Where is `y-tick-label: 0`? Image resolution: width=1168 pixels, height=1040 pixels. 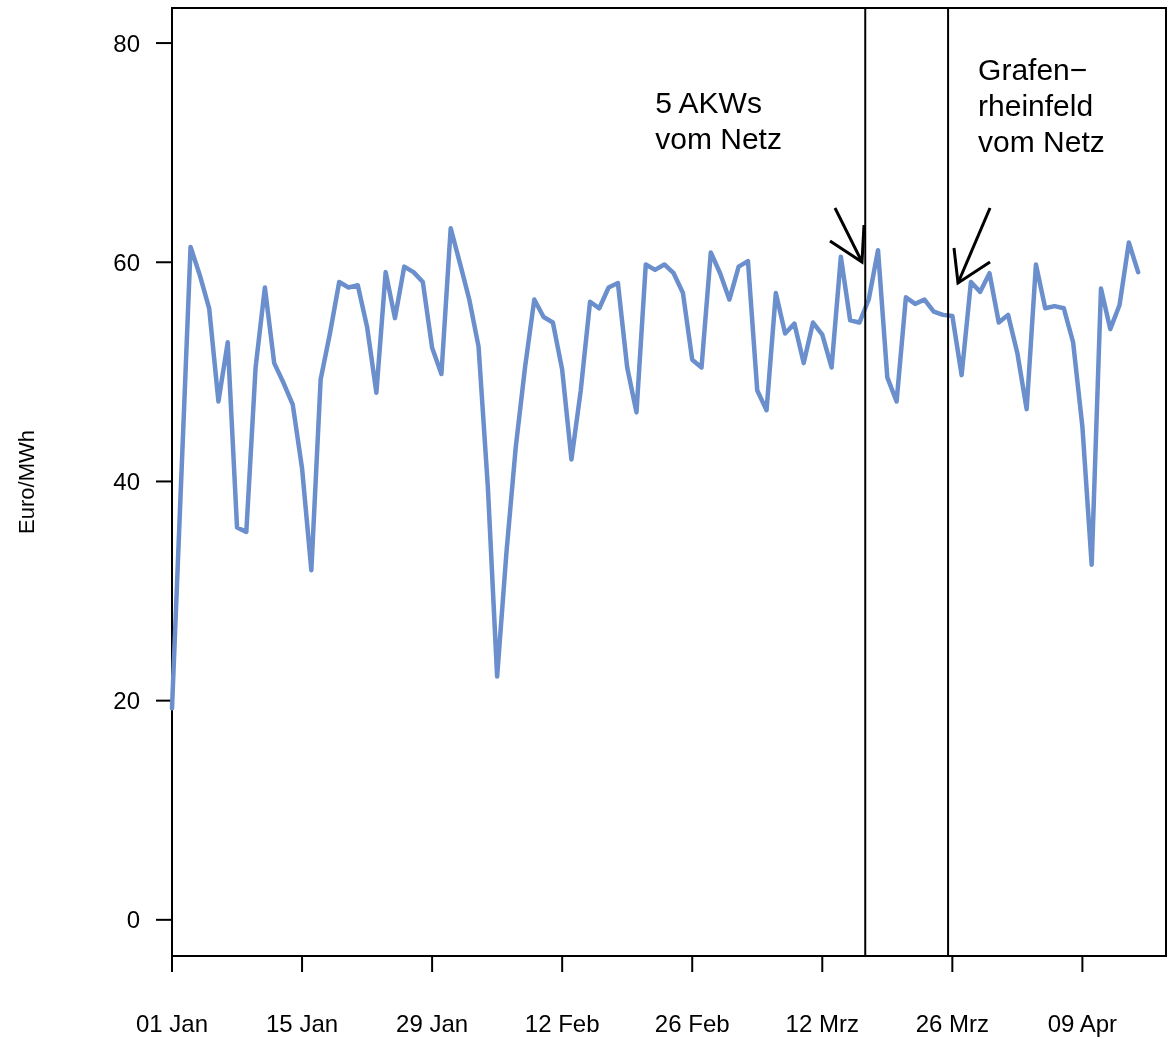 y-tick-label: 0 is located at coordinates (133, 920).